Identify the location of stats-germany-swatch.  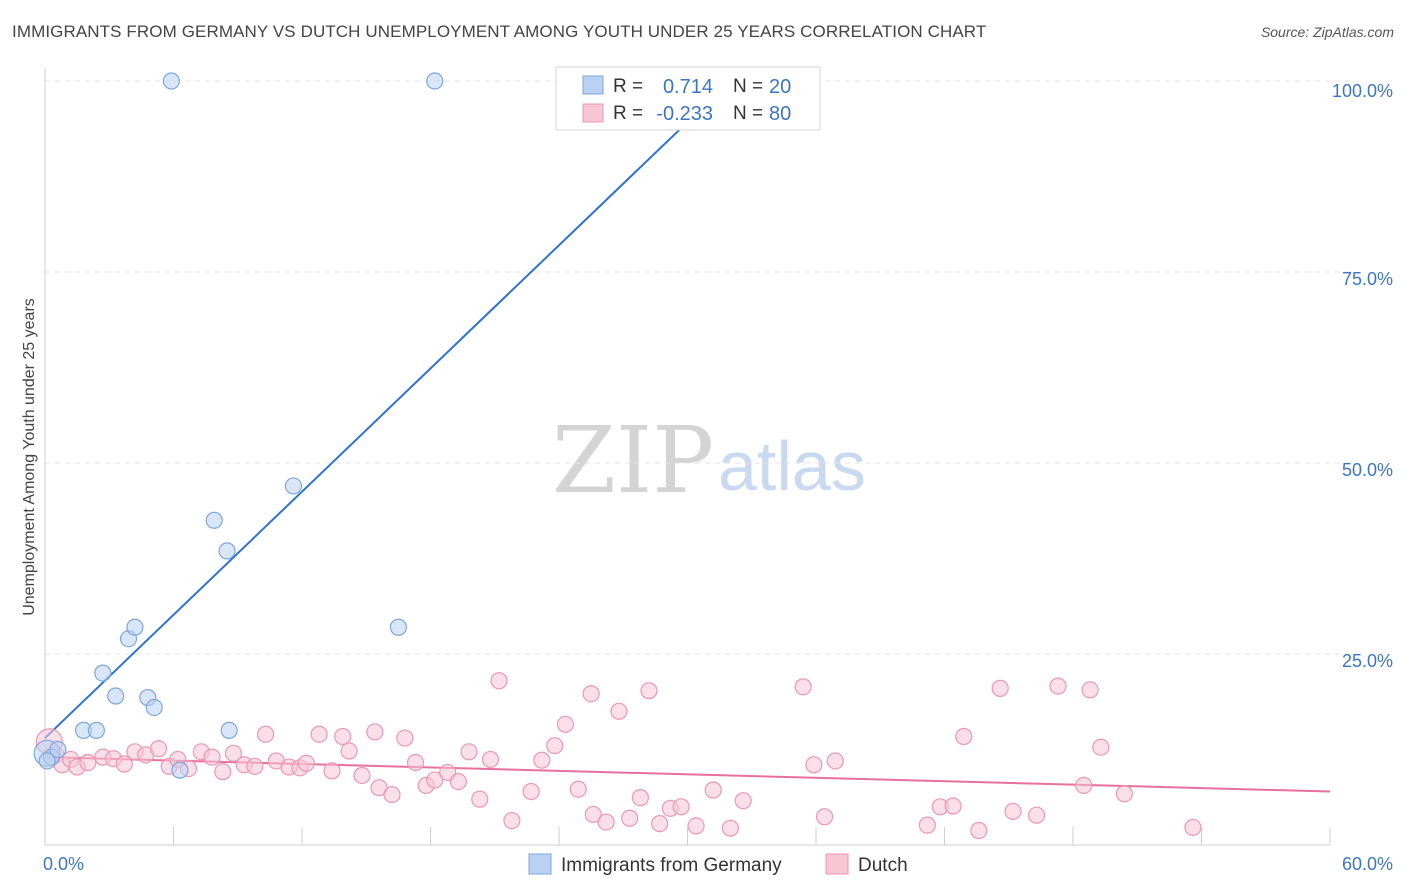
(593, 85).